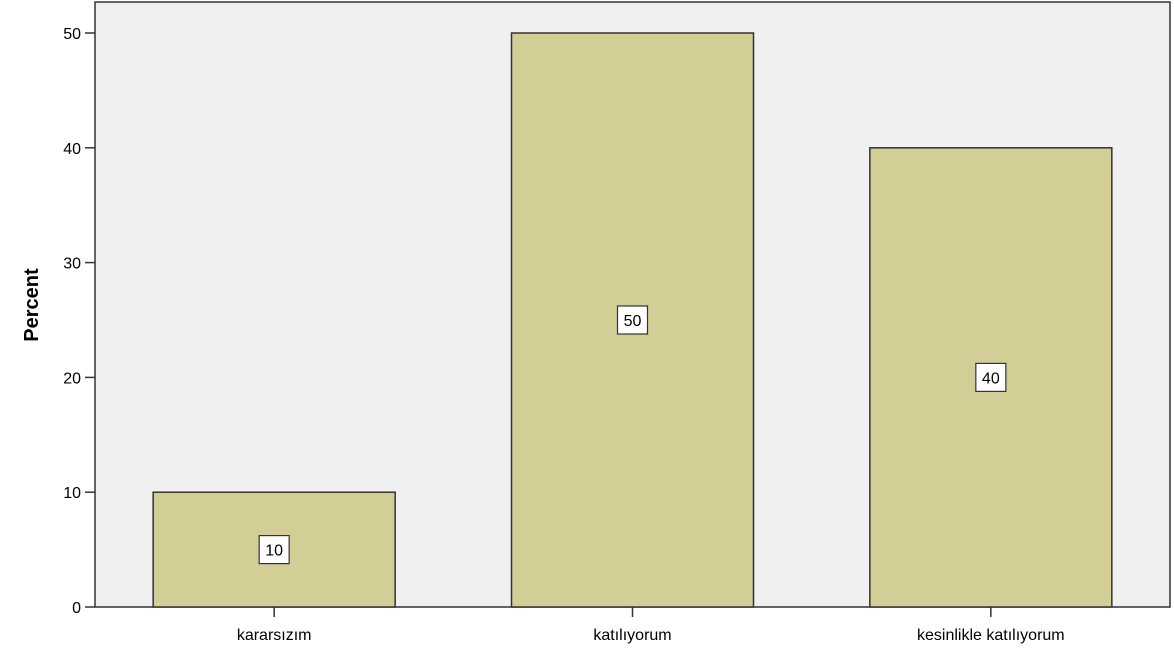 The height and width of the screenshot is (658, 1174). Describe the element at coordinates (76, 608) in the screenshot. I see `y-tick-label: 0` at that location.